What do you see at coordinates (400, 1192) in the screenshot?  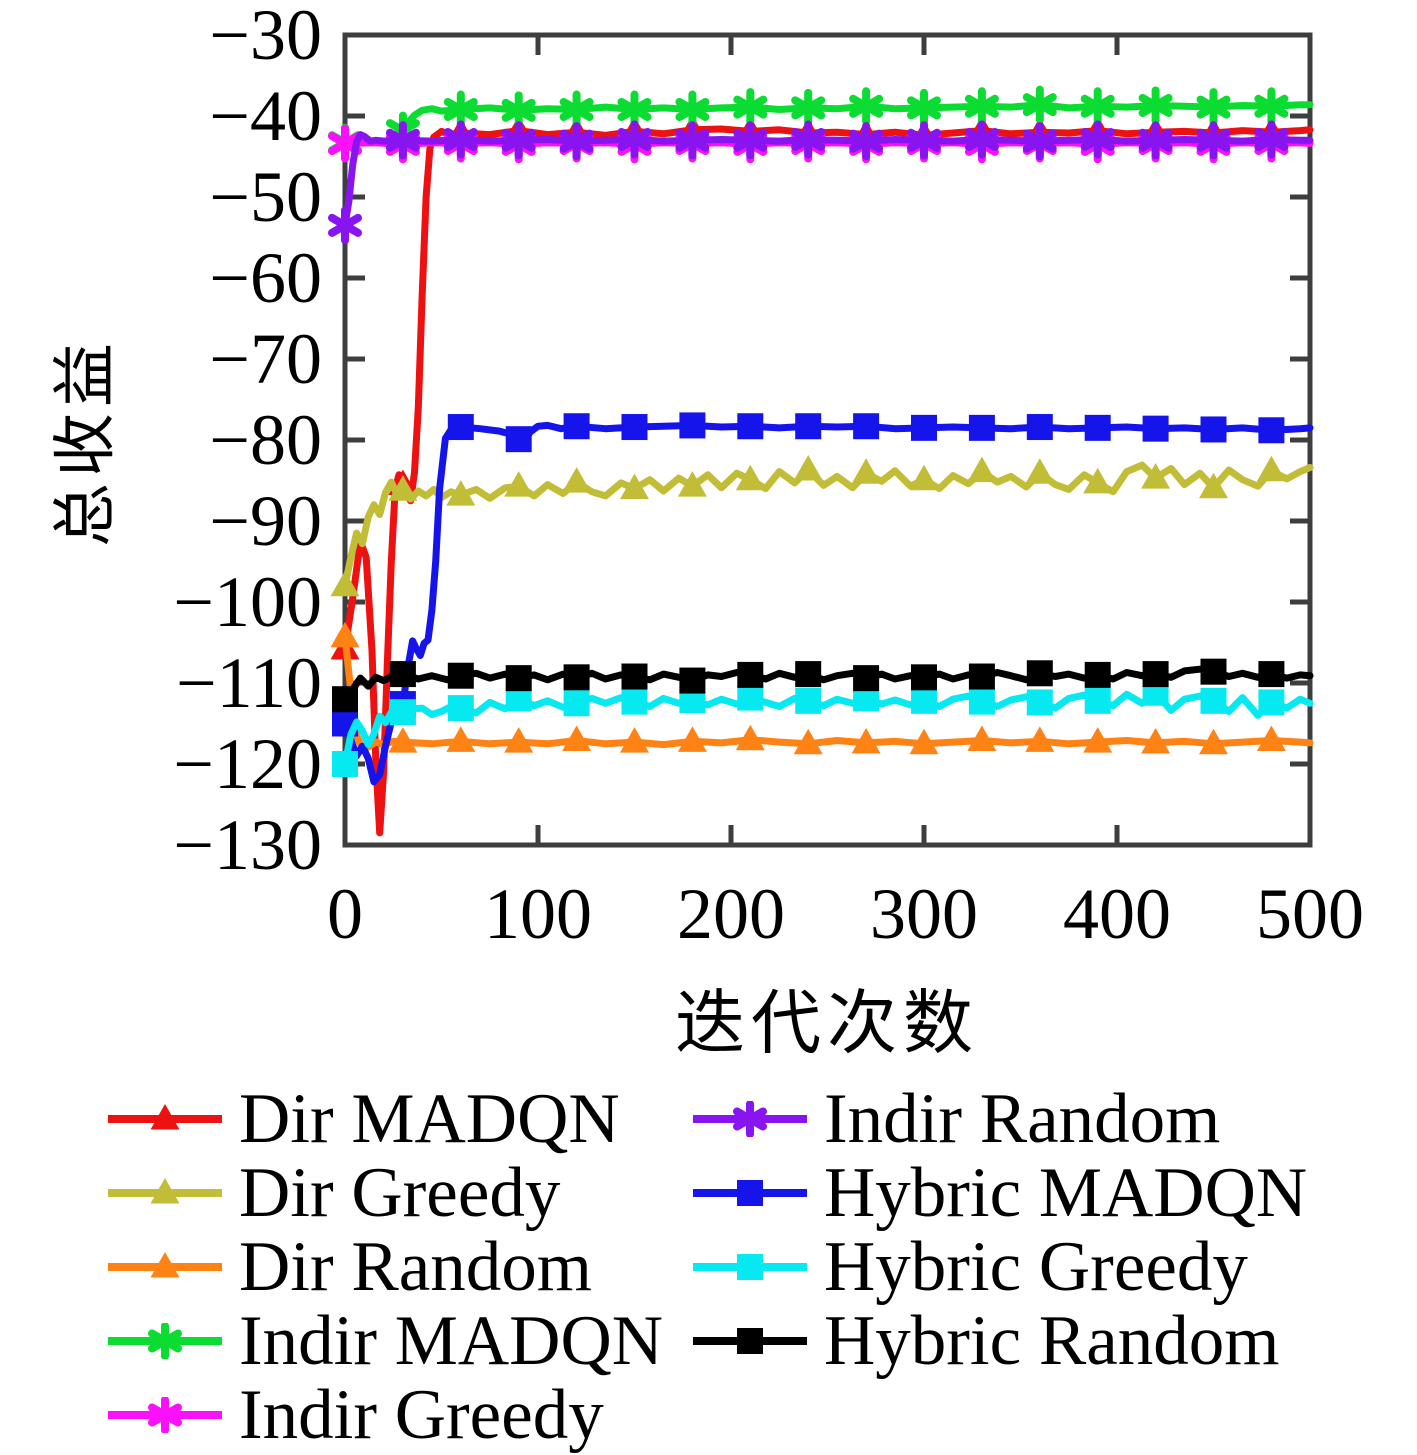 I see `legend-label-dir-greedy: Dir Greedy` at bounding box center [400, 1192].